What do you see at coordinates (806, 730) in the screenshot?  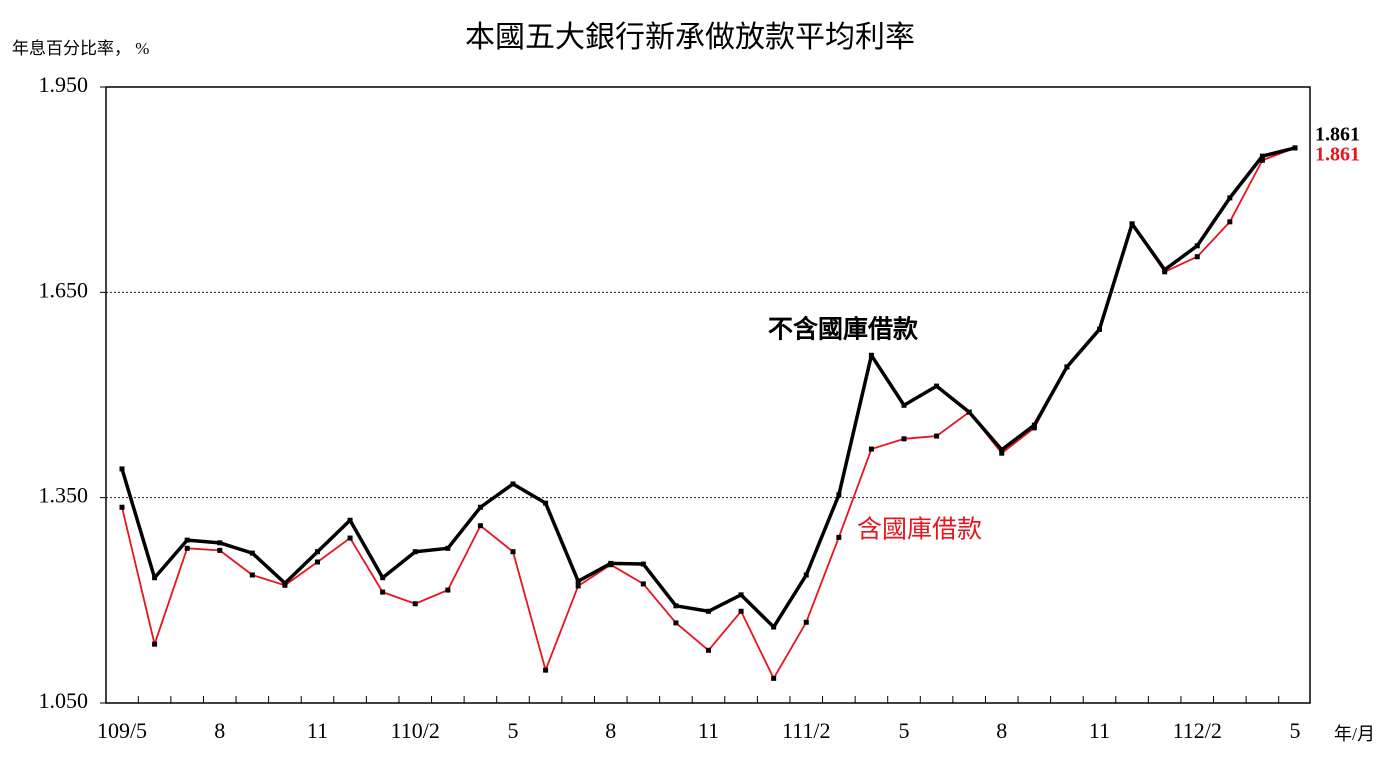 I see `x-tick-label: 111/2` at bounding box center [806, 730].